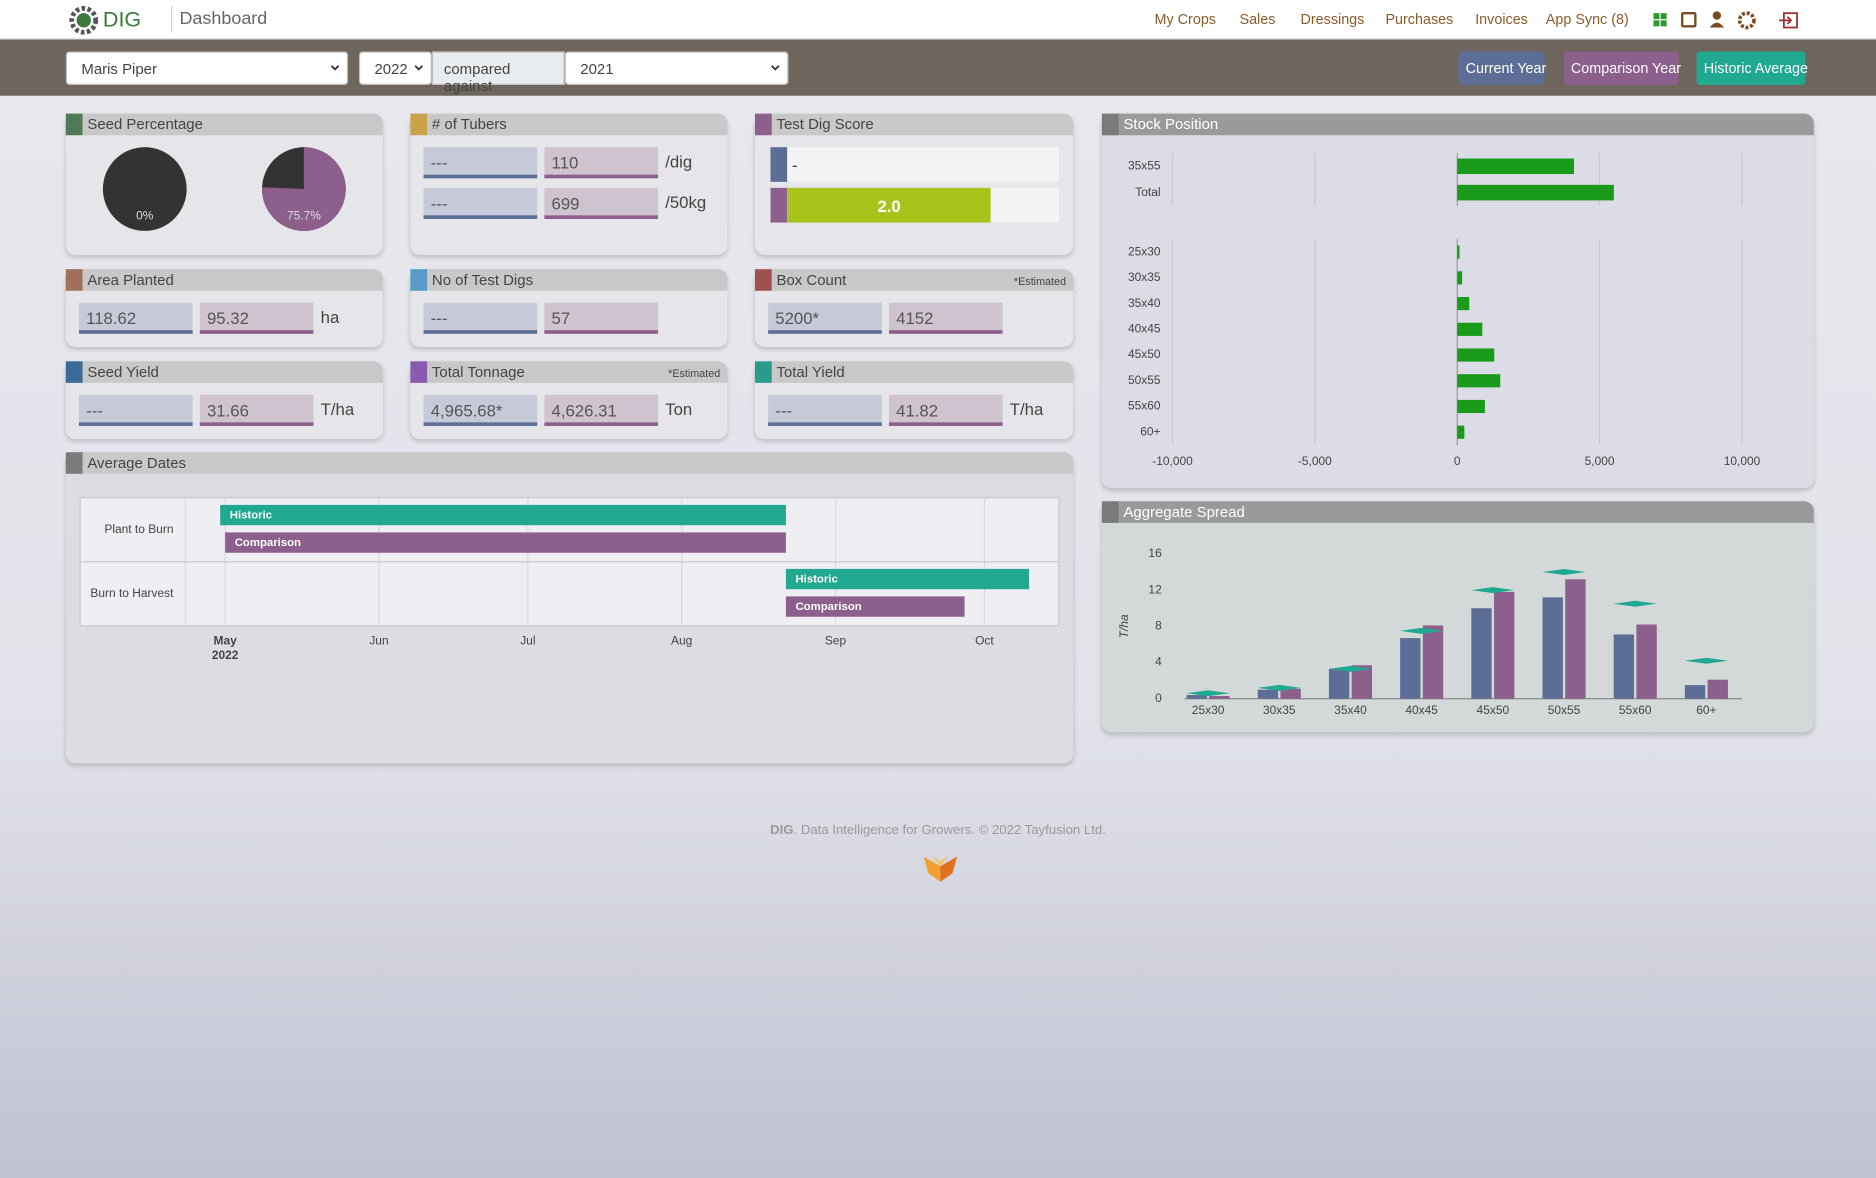 The width and height of the screenshot is (1876, 1178). What do you see at coordinates (810, 372) in the screenshot?
I see `card-title: Total Yield` at bounding box center [810, 372].